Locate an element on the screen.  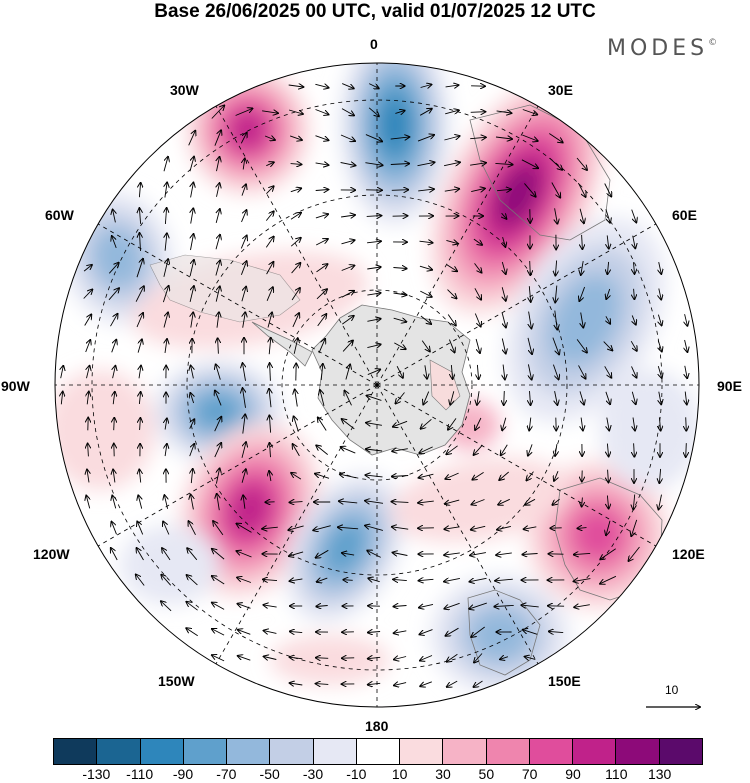
lon-label-60w: 60W is located at coordinates (59, 215).